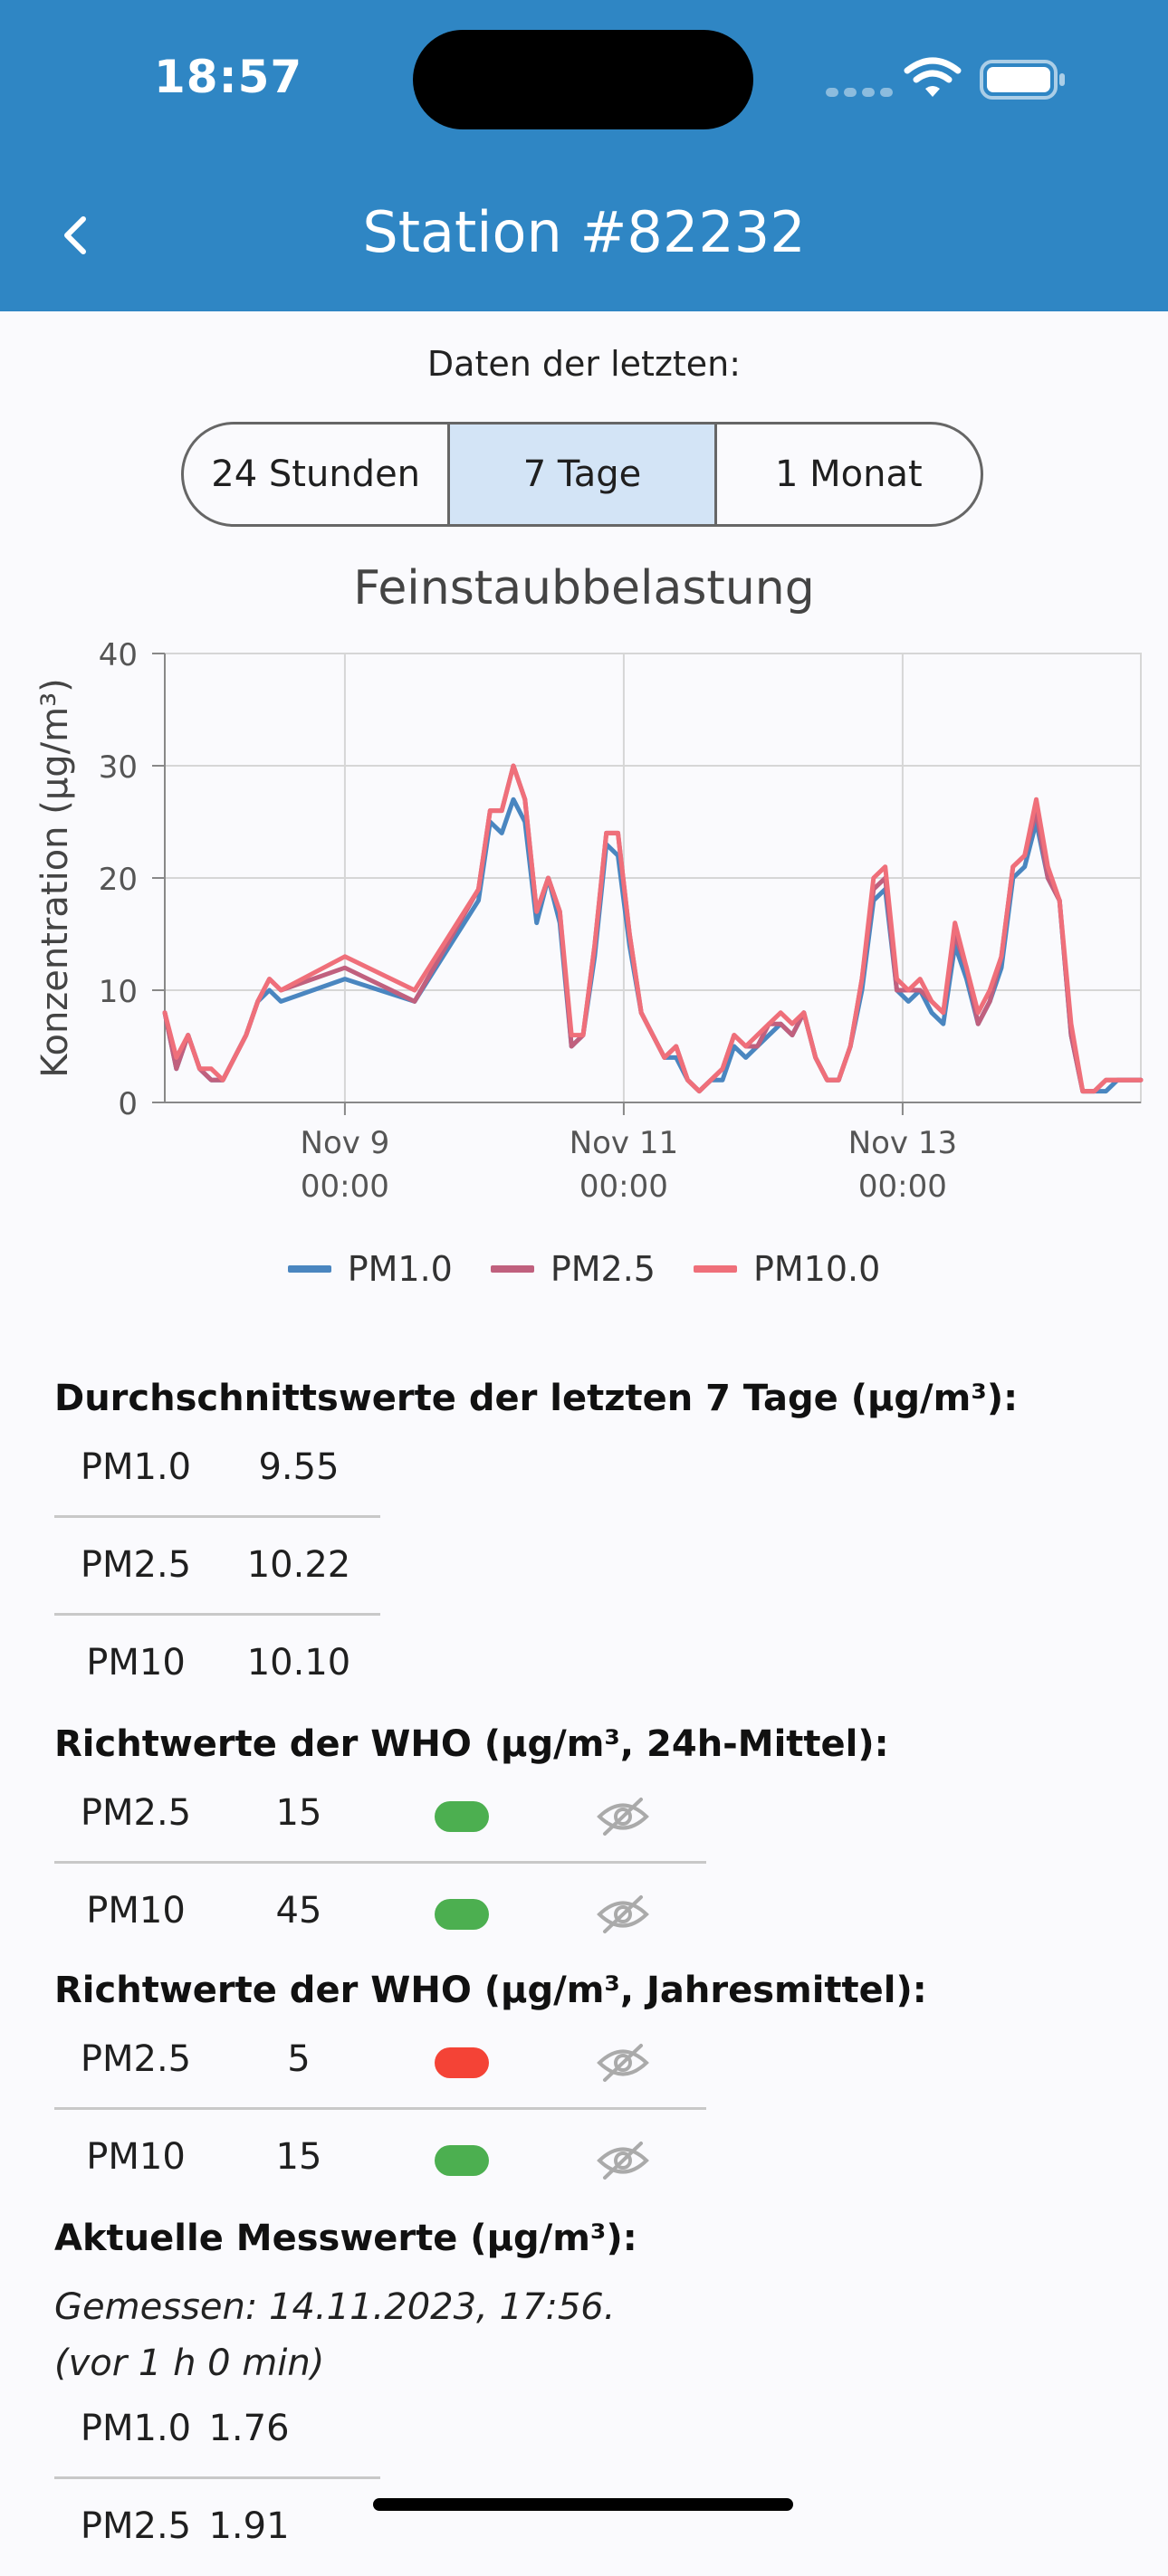 The width and height of the screenshot is (1168, 2576). I want to click on legend-label-pm10: PM10.0, so click(816, 1269).